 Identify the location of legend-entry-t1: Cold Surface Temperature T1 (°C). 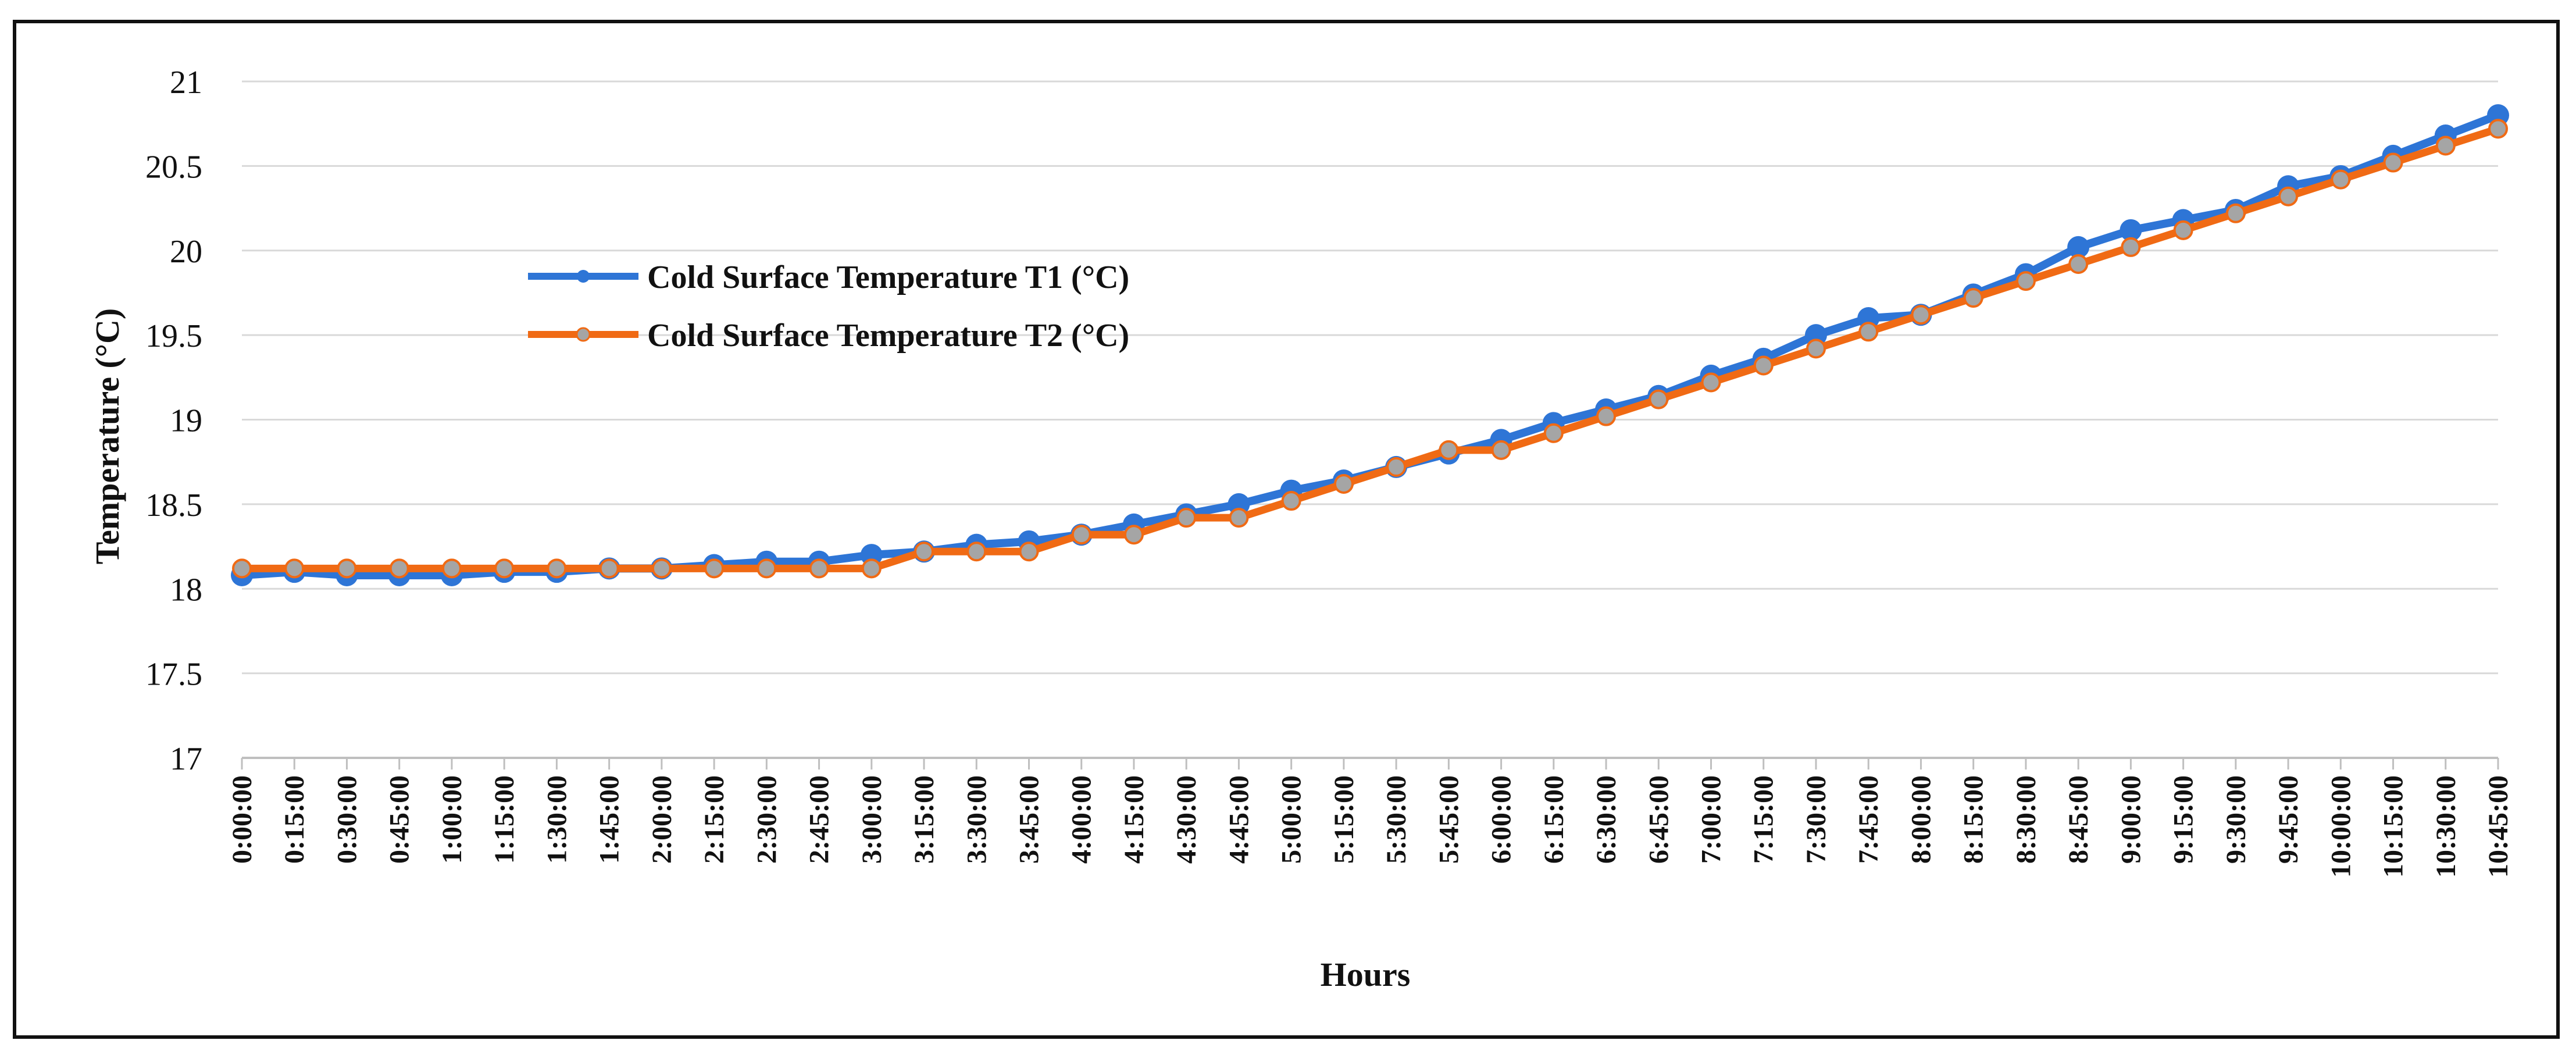
(829, 277).